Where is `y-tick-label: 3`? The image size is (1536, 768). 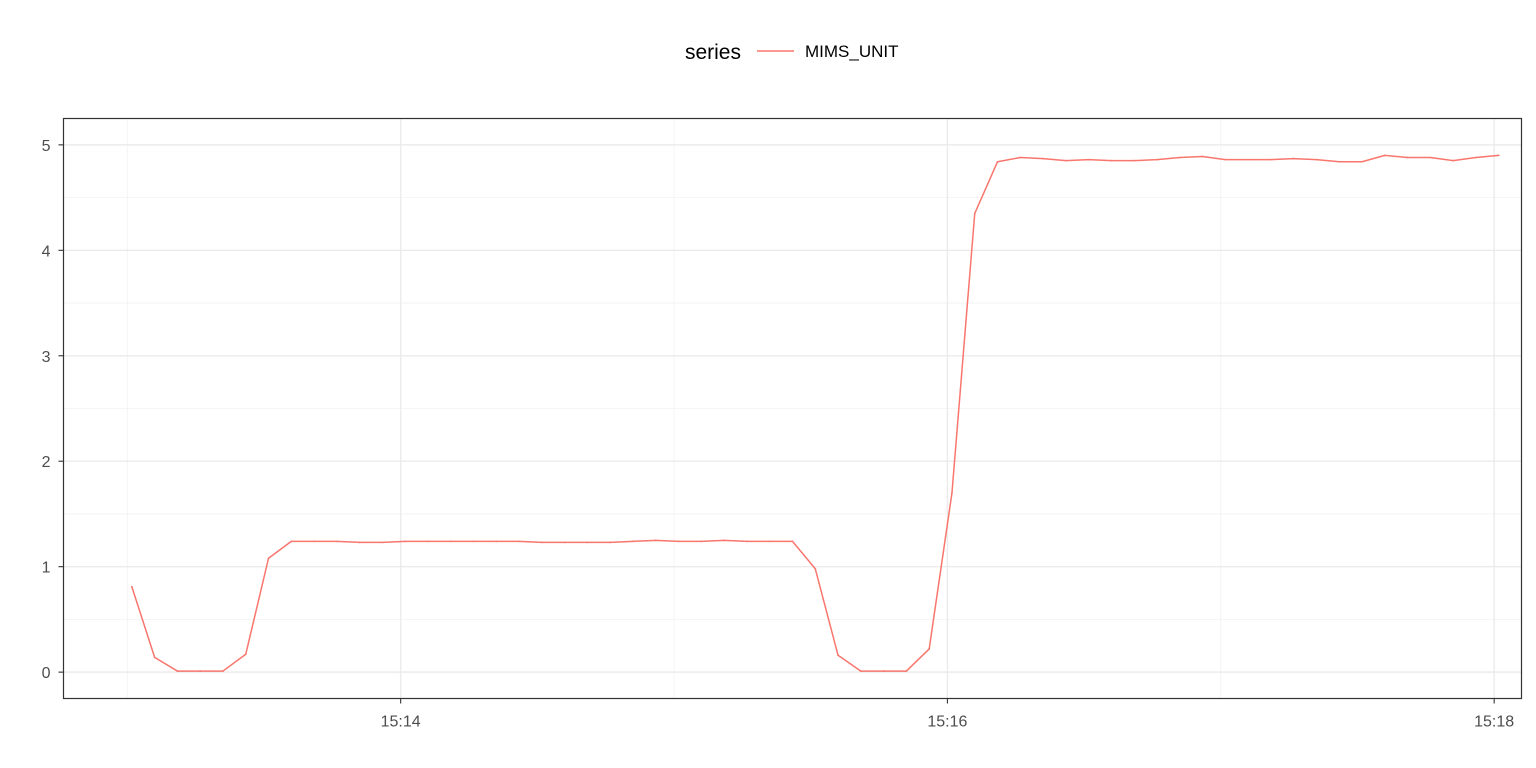 y-tick-label: 3 is located at coordinates (46, 357).